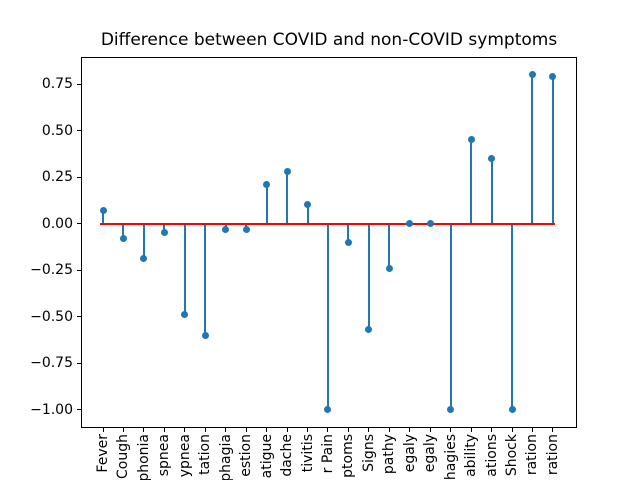 This screenshot has height=480, width=640. What do you see at coordinates (246, 455) in the screenshot?
I see `x-tick-label: estion` at bounding box center [246, 455].